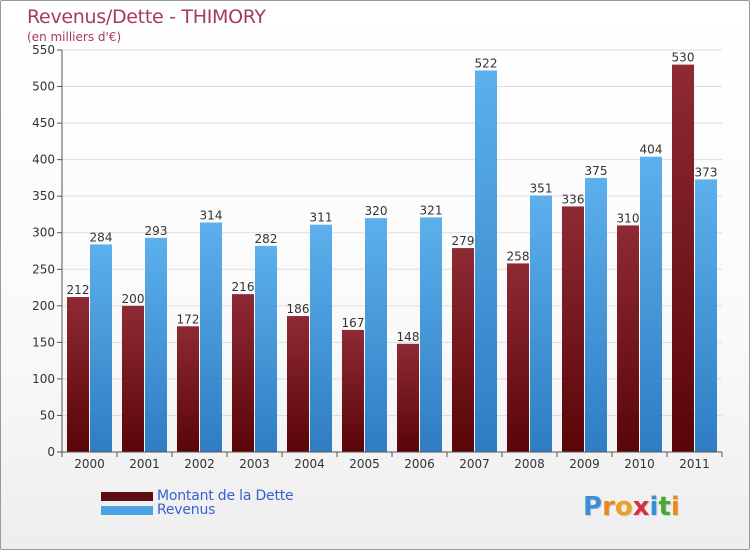 This screenshot has height=550, width=750. I want to click on y-tick-label: 0, so click(51, 452).